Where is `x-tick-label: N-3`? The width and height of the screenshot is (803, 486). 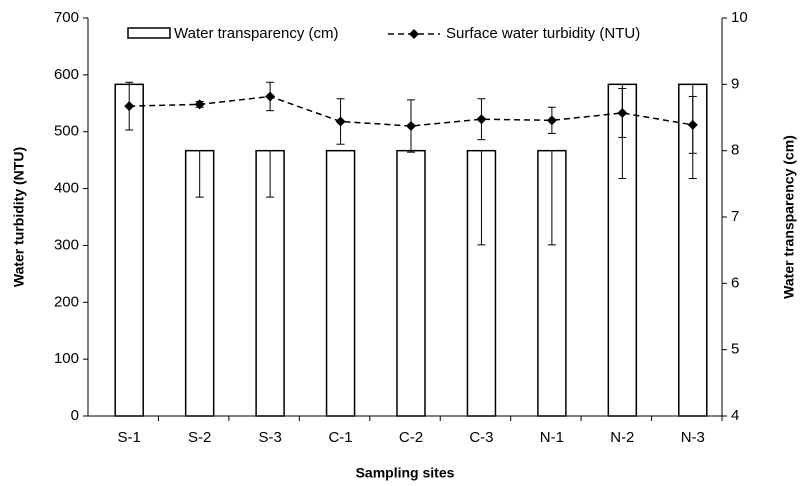 x-tick-label: N-3 is located at coordinates (693, 437).